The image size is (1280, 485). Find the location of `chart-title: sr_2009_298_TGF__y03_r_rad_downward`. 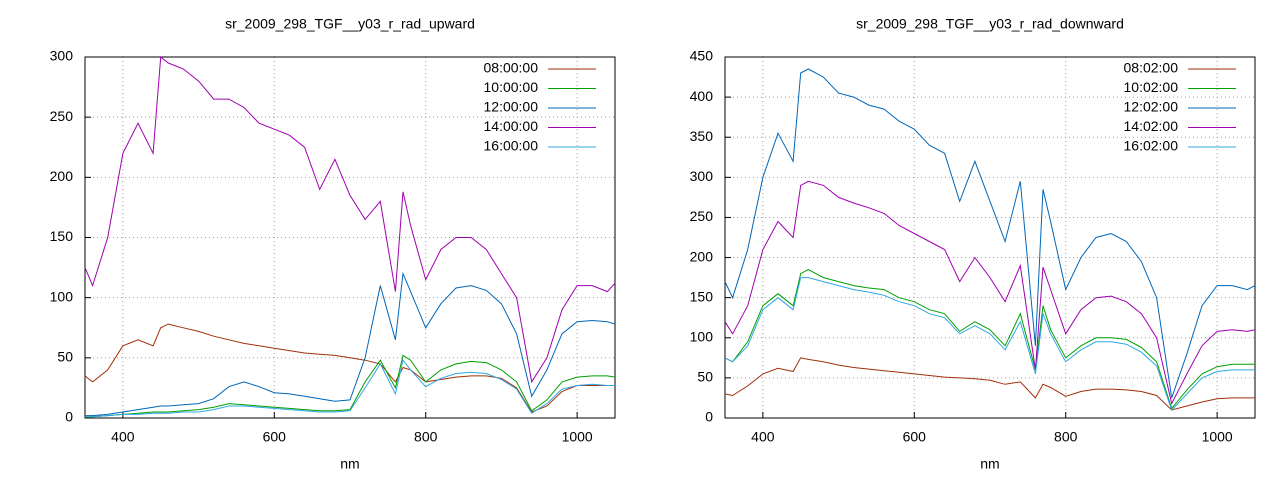

chart-title: sr_2009_298_TGF__y03_r_rad_downward is located at coordinates (990, 24).